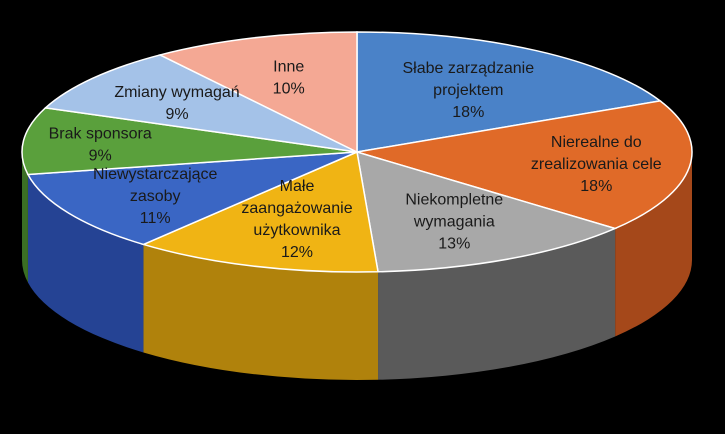 The image size is (725, 434). I want to click on pie-slice-niekompletne-wymagania, so click(487, 211).